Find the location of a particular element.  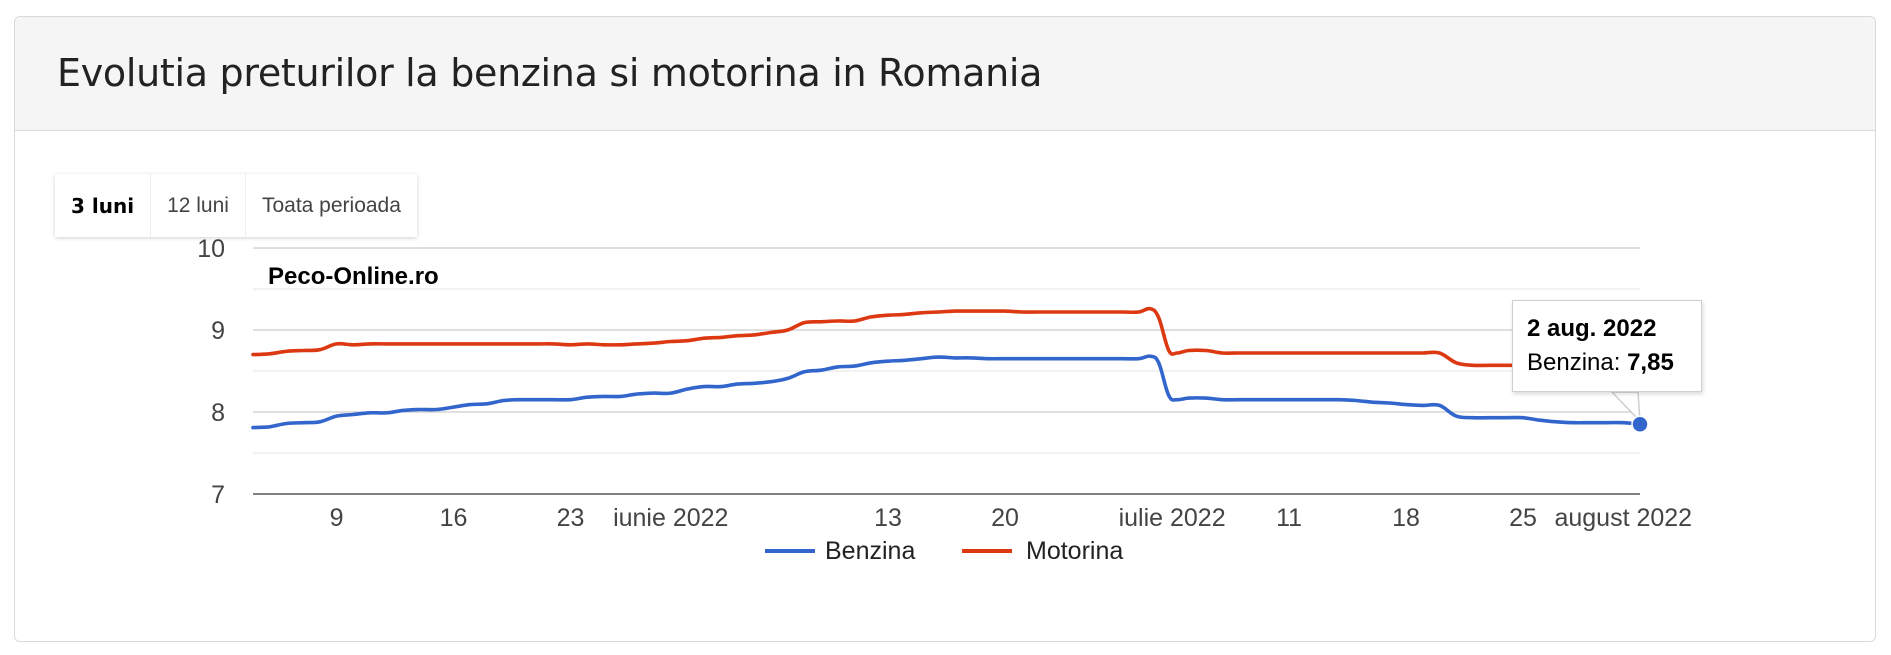

tooltip-arrow is located at coordinates (1625, 407).